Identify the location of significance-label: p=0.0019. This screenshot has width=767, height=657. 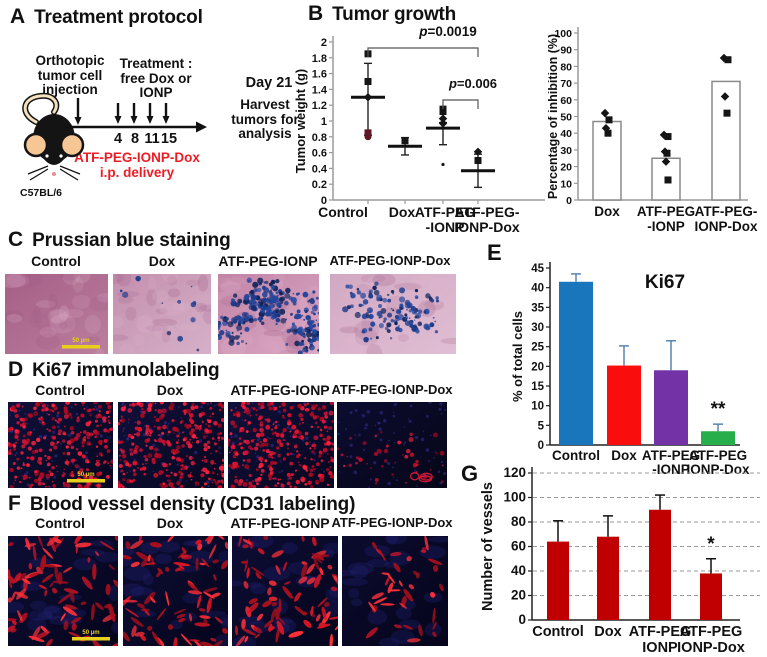
(447, 31).